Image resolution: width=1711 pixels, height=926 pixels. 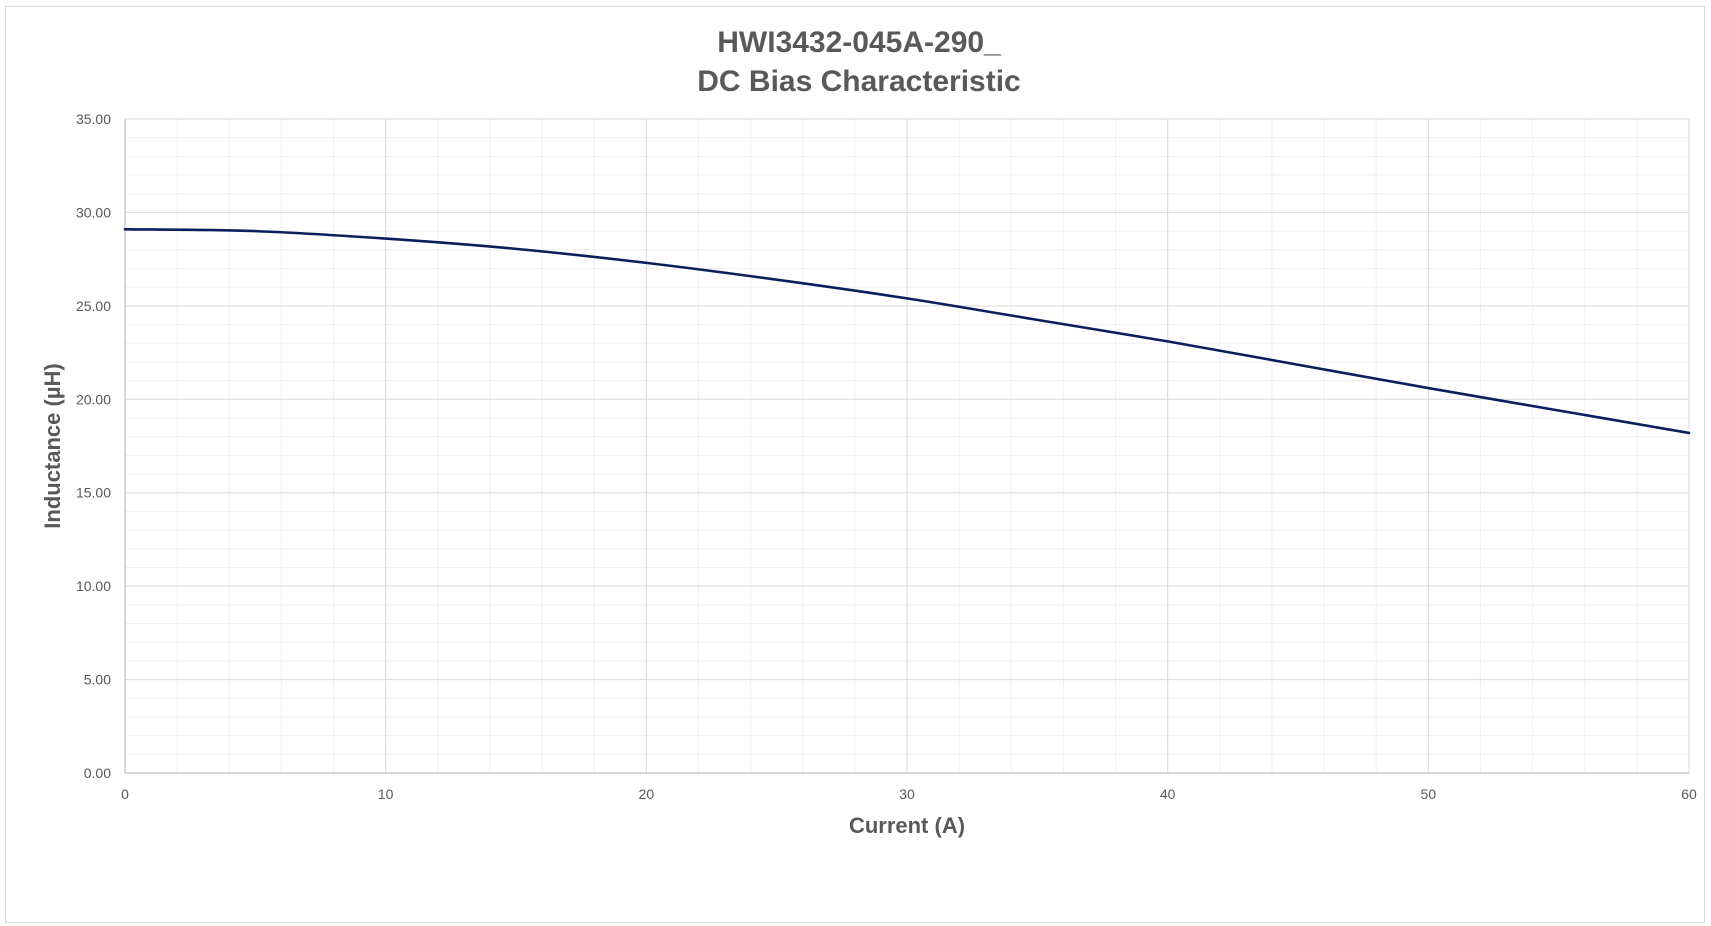 I want to click on x-tick-label: 0, so click(x=125, y=794).